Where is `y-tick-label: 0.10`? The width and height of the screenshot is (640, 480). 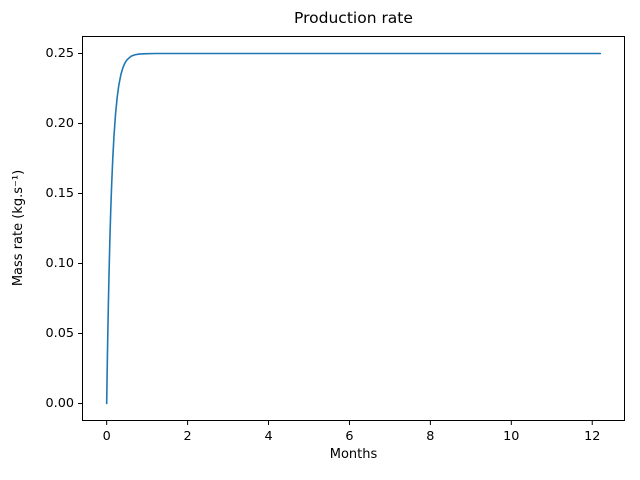
y-tick-label: 0.10 is located at coordinates (60, 263).